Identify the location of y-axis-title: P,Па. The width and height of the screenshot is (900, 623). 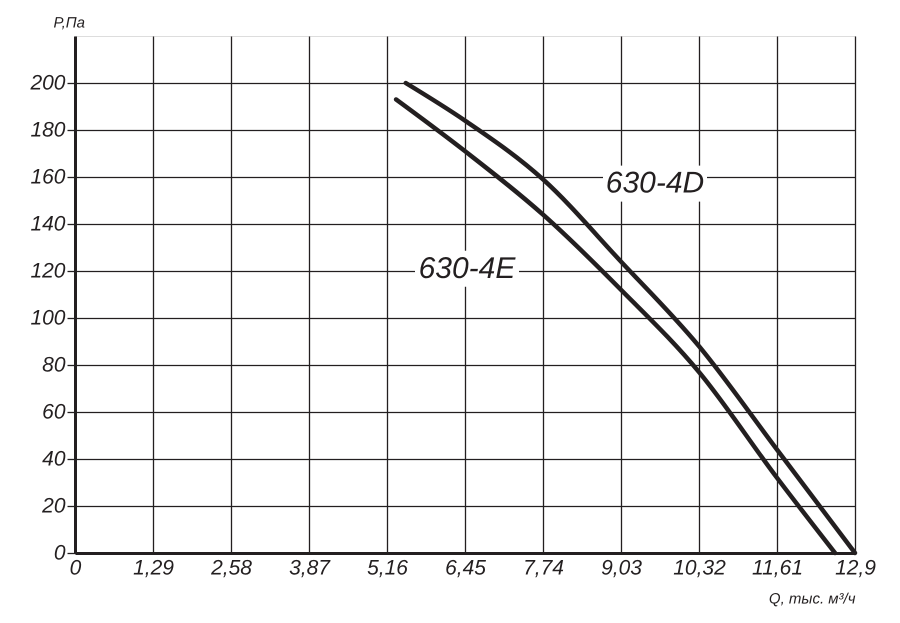
(69, 23).